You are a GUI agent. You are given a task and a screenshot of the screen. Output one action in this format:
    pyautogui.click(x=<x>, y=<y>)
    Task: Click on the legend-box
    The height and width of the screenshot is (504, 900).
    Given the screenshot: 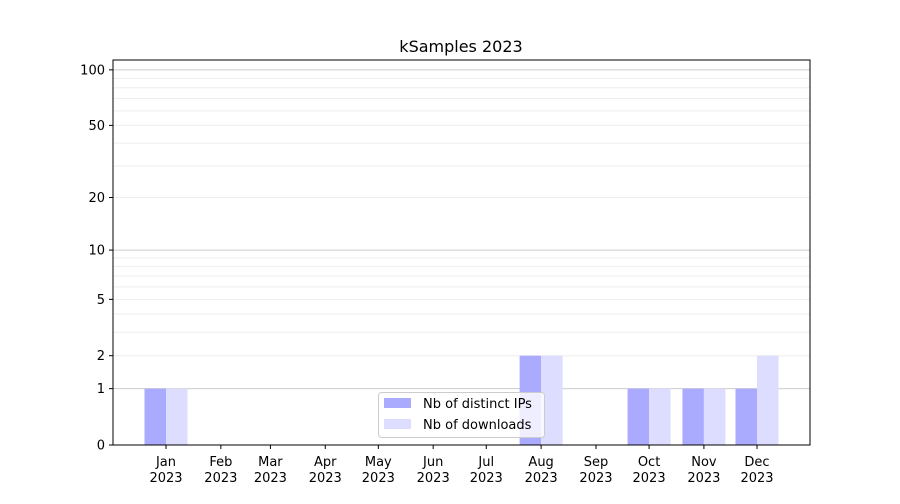 What is the action you would take?
    pyautogui.click(x=461, y=415)
    